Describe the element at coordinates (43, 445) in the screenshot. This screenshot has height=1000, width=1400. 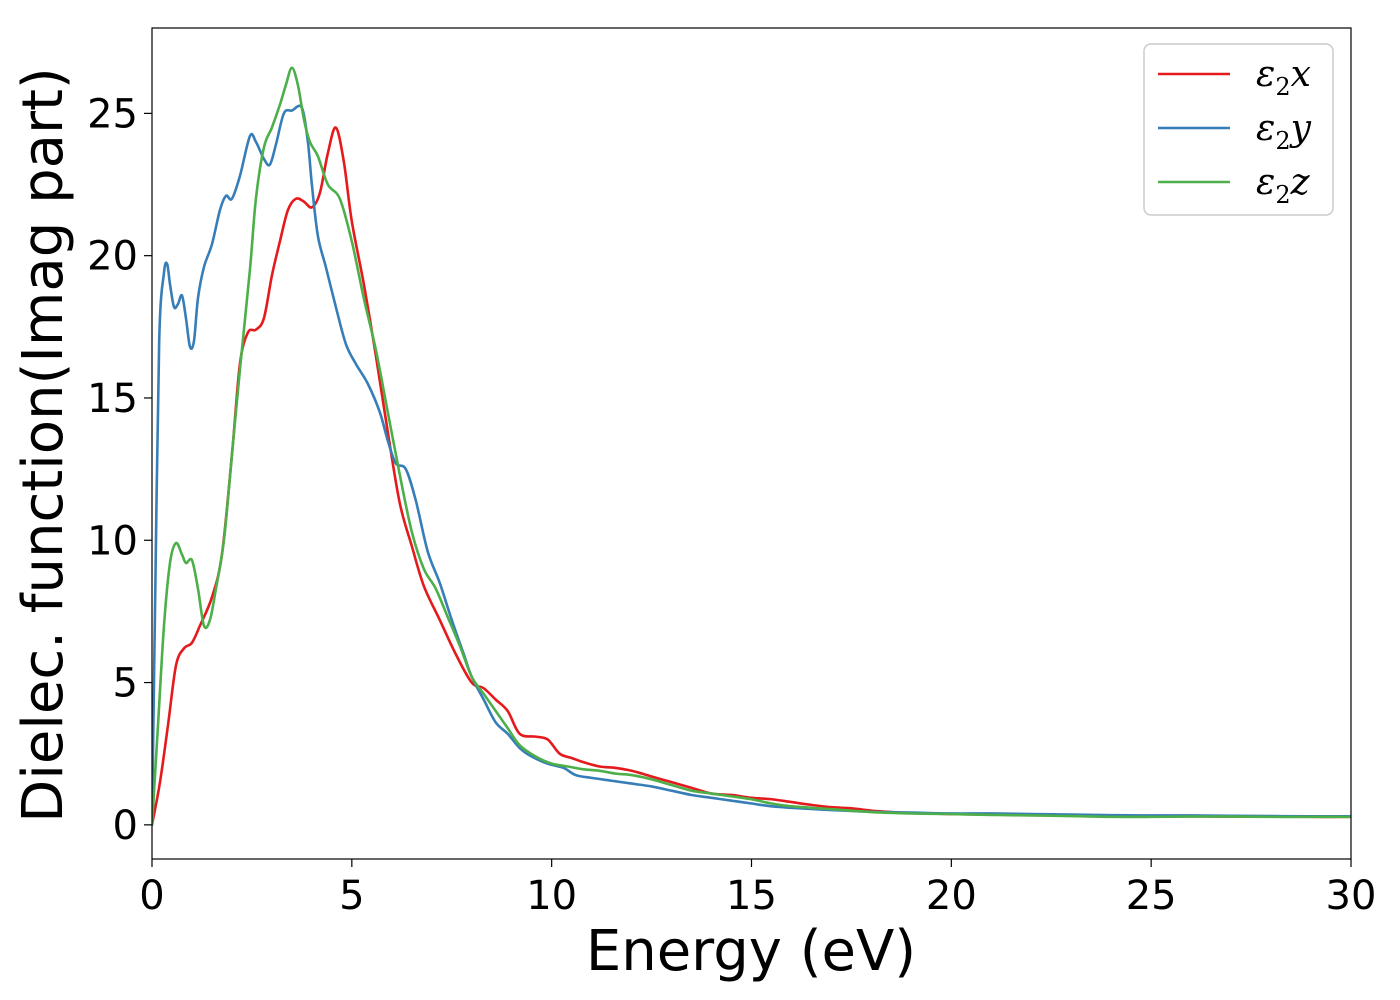
I see `y-axis-title: Dielec. function(Imag part)` at that location.